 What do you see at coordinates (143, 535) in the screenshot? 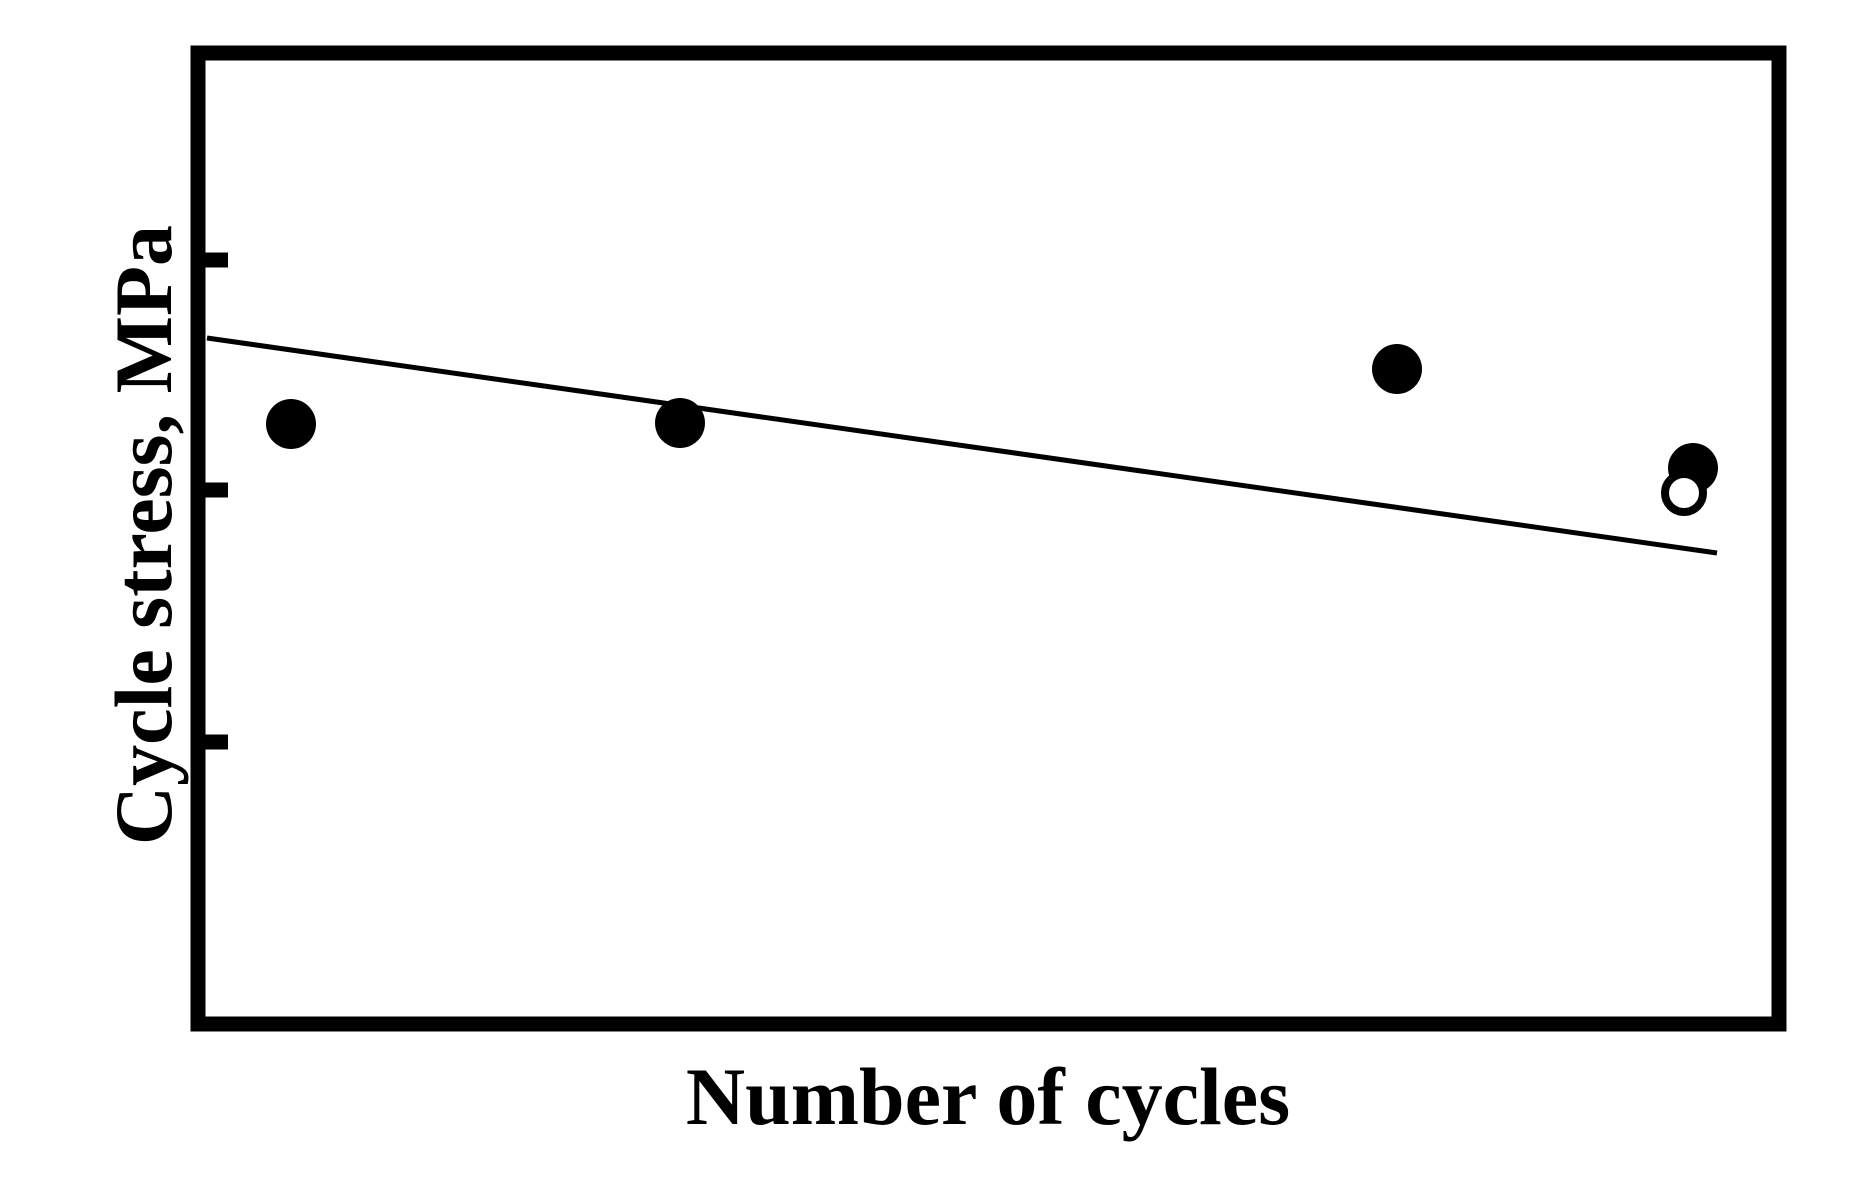
I see `y-axis-label: Cycle stress, MPa` at bounding box center [143, 535].